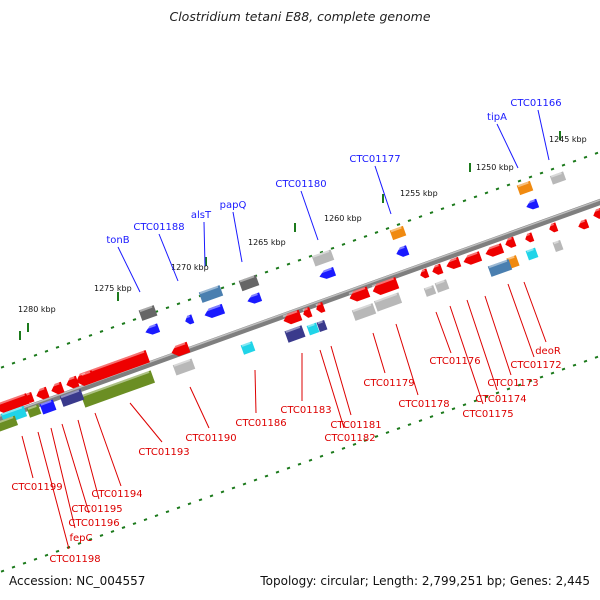  What do you see at coordinates (159, 252) in the screenshot?
I see `forward-gene-label: CTC01188` at bounding box center [159, 252].